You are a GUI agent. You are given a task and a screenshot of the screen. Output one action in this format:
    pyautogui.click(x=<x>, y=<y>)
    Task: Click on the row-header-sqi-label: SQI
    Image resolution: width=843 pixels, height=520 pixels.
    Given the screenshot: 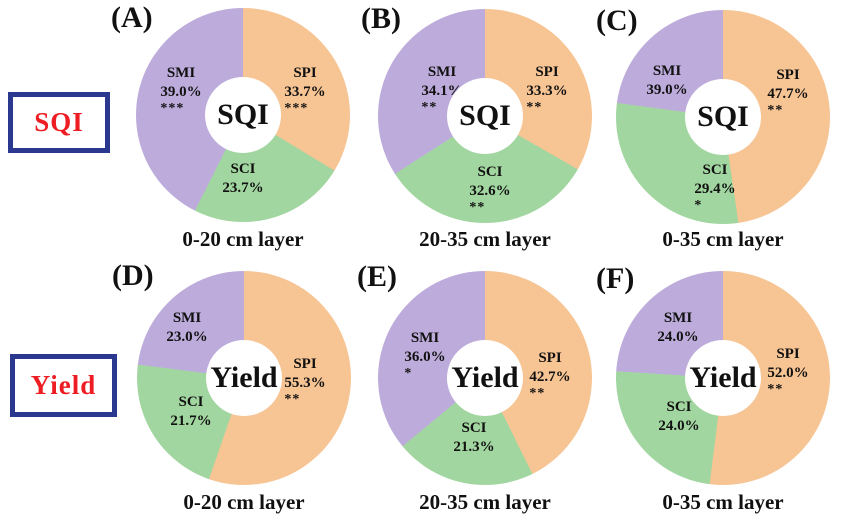 What is the action you would take?
    pyautogui.click(x=59, y=122)
    